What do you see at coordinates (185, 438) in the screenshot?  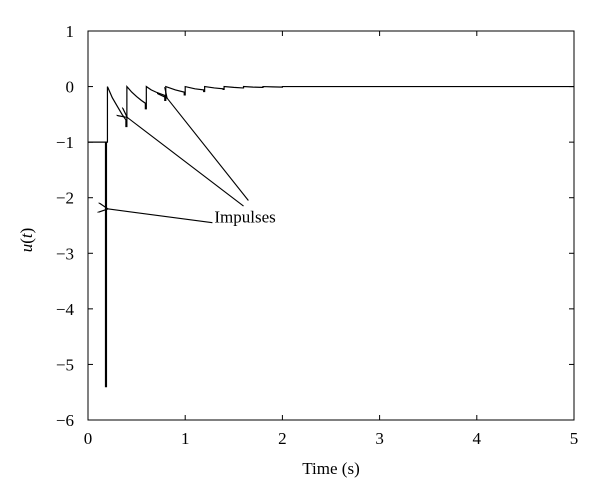 I see `x-tick-label-1: 1` at bounding box center [185, 438].